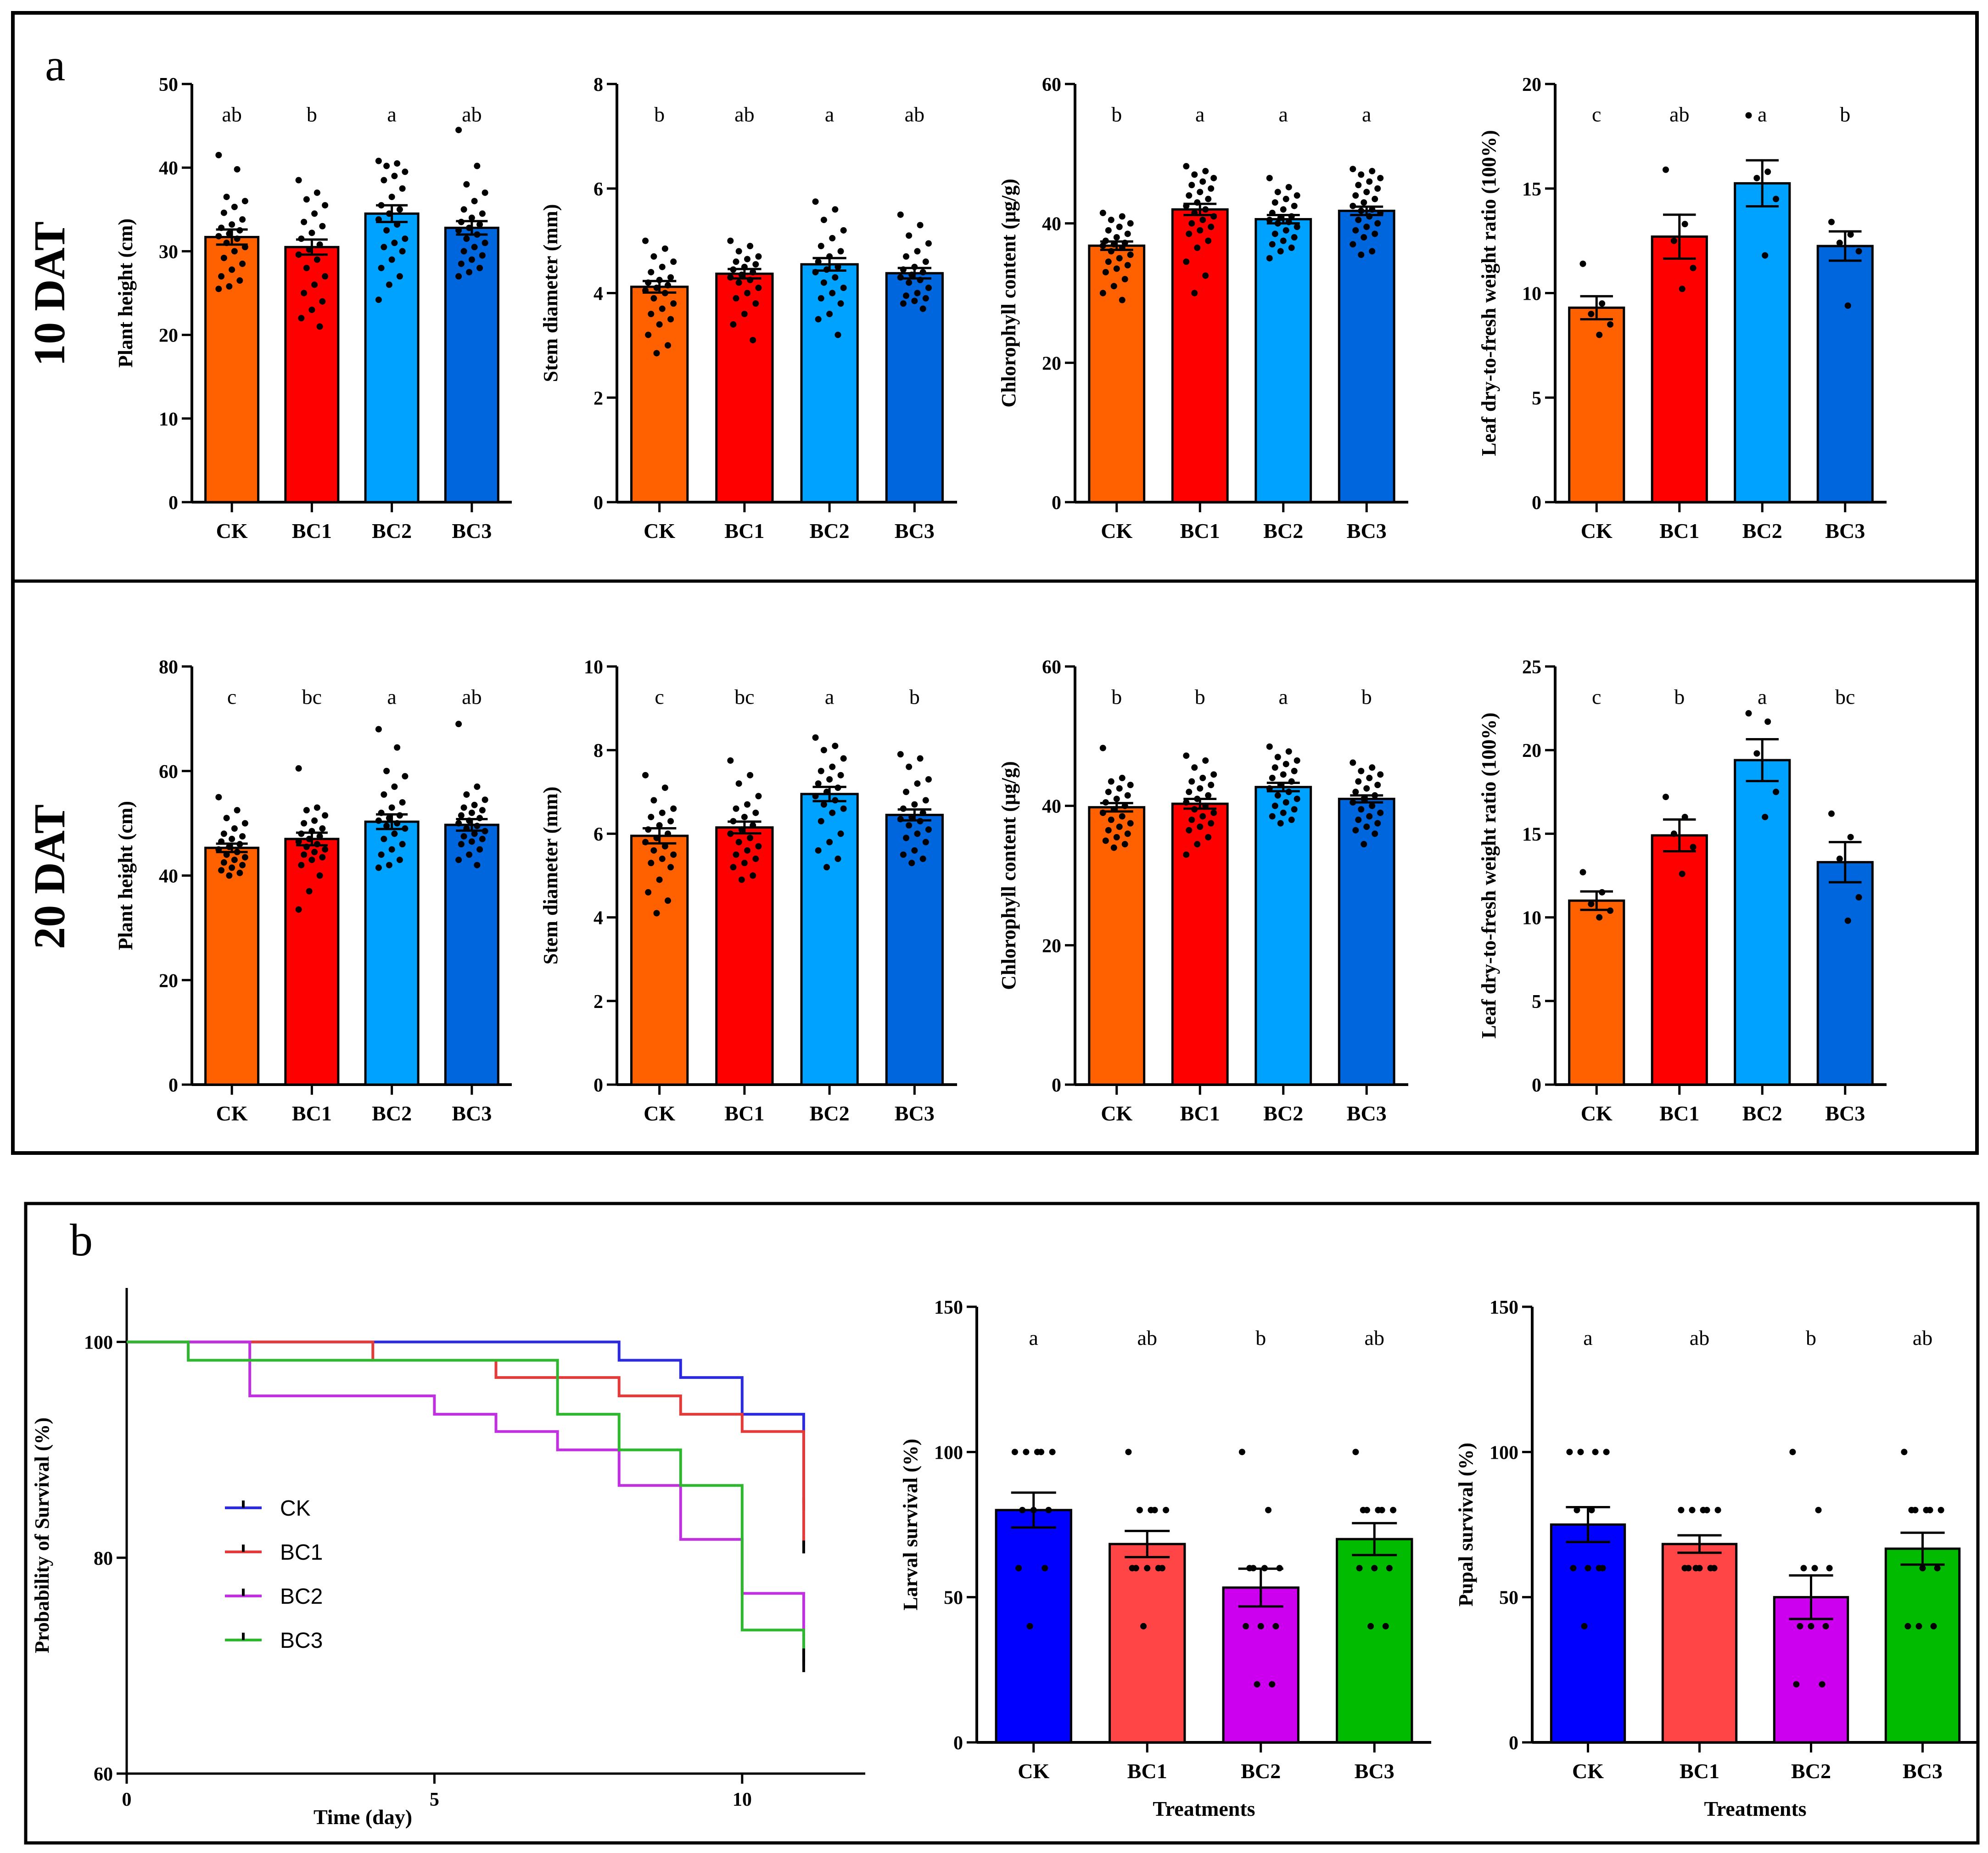  I want to click on x-tick-label: CK, so click(232, 531).